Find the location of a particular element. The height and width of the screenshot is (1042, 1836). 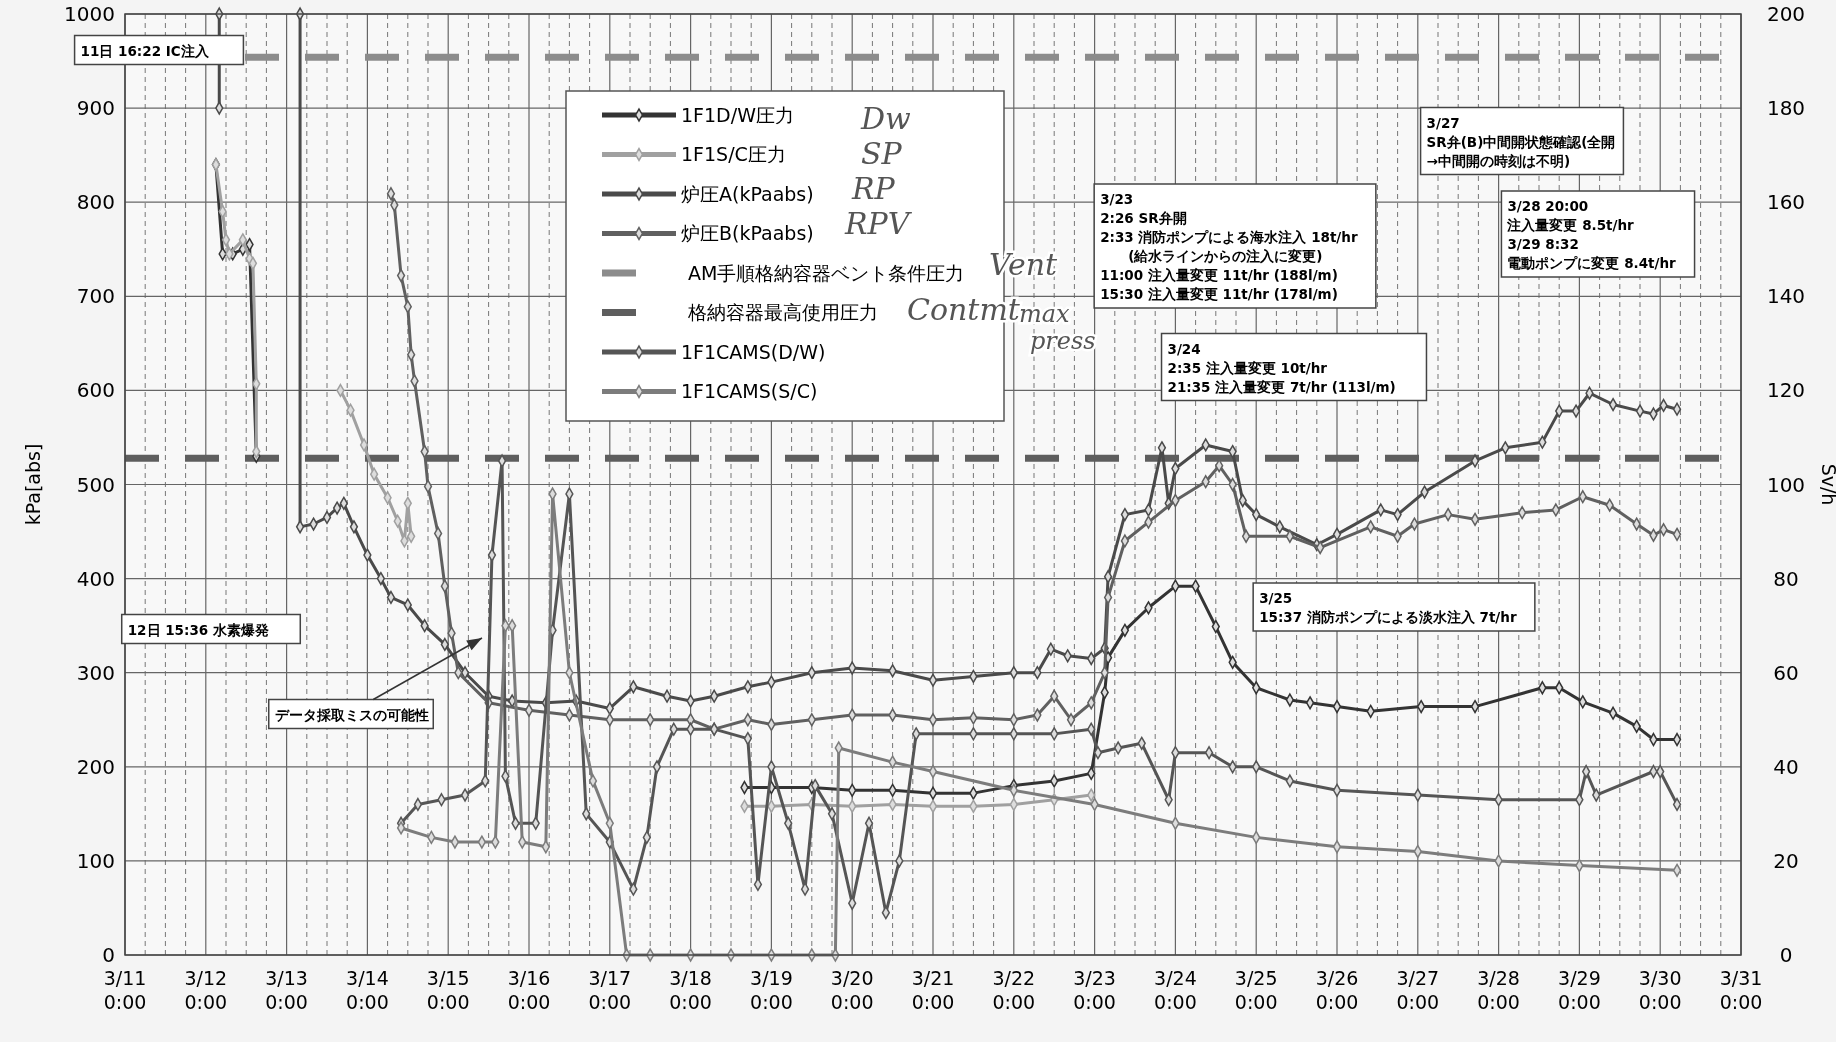

y-tick-label: 100 is located at coordinates (95, 860).